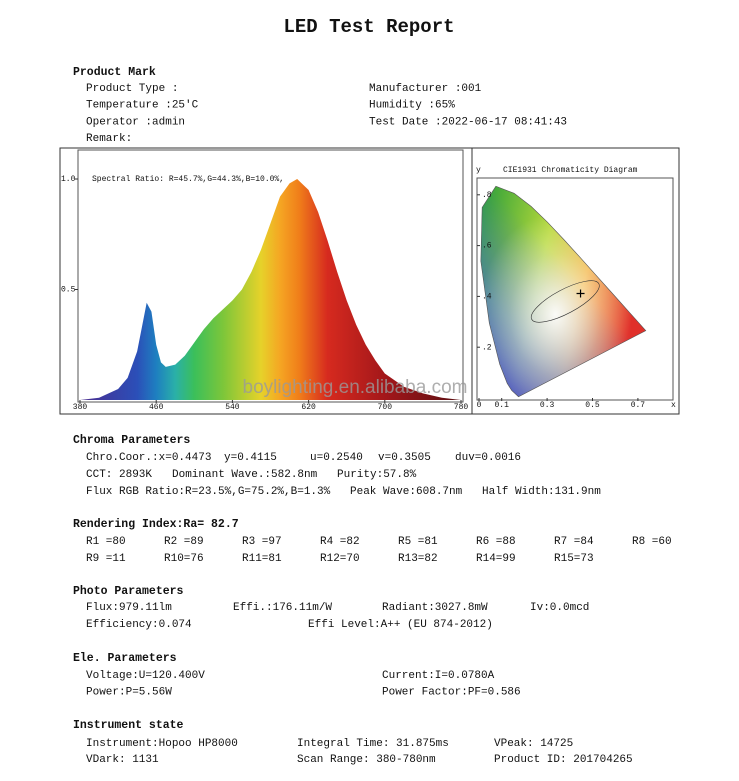 The height and width of the screenshot is (781, 739). Describe the element at coordinates (373, 744) in the screenshot. I see `parameter: Integral Time: 31.875ms` at that location.